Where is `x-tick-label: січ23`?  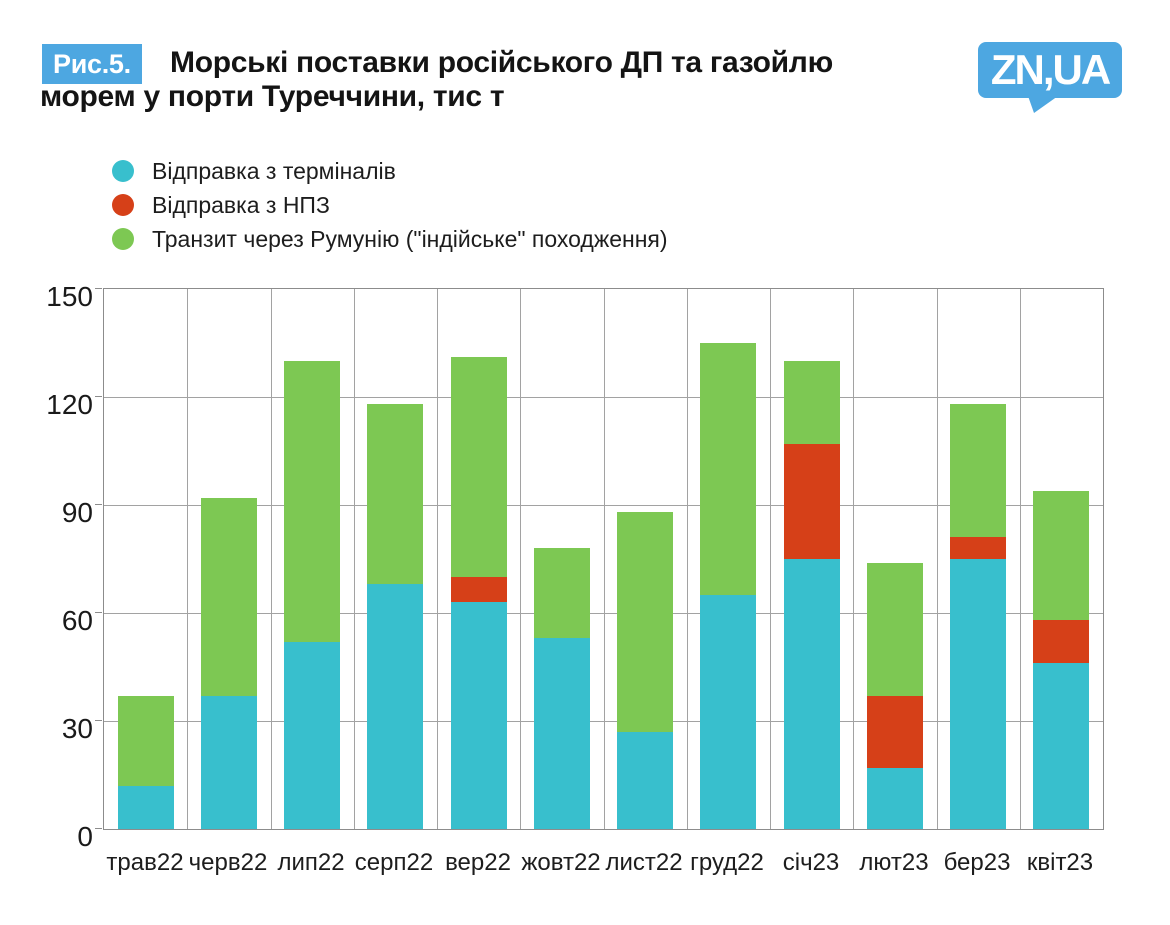 x-tick-label: січ23 is located at coordinates (811, 862).